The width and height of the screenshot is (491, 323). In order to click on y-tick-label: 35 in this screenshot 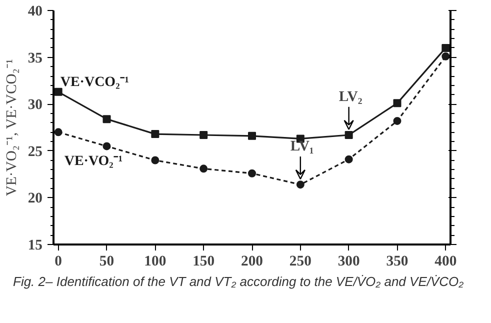, I will do `click(35, 58)`.